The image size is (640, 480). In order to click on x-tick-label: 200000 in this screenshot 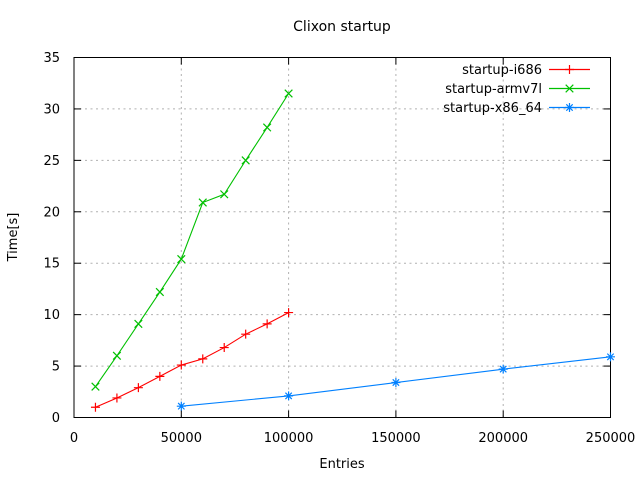, I will do `click(503, 438)`.